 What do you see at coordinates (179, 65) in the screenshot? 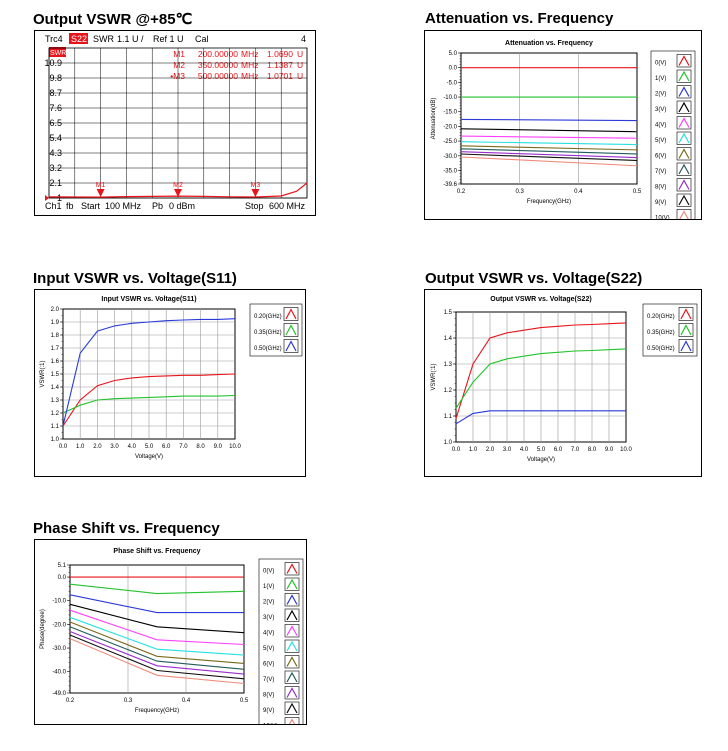
I see `vna-marker-name: M2` at bounding box center [179, 65].